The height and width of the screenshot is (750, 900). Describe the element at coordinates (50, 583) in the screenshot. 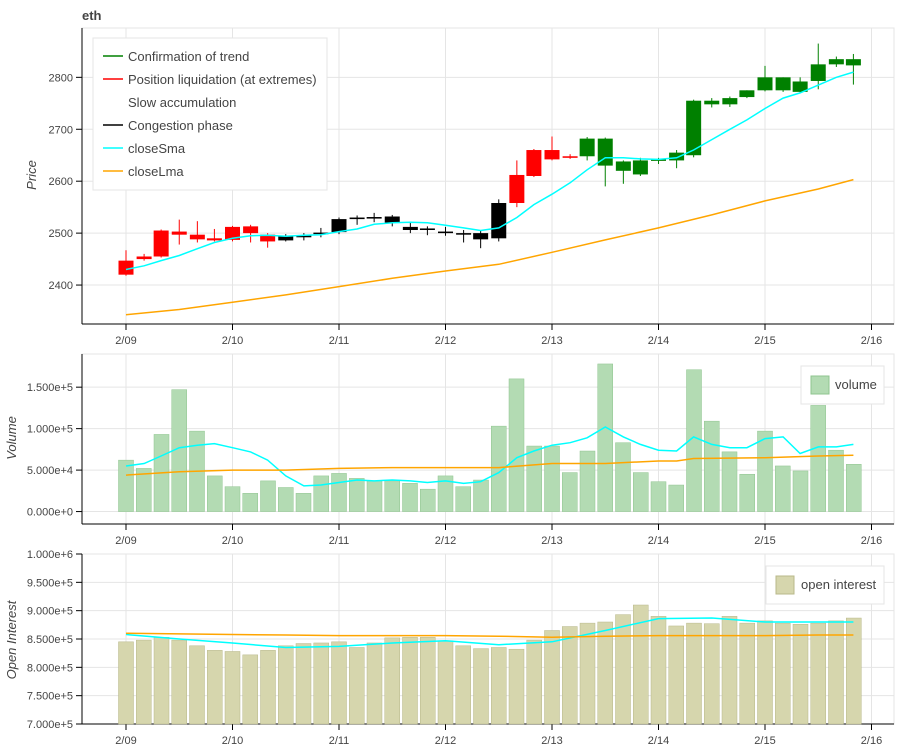

I see `y-tick-label: 9.500e+5` at that location.